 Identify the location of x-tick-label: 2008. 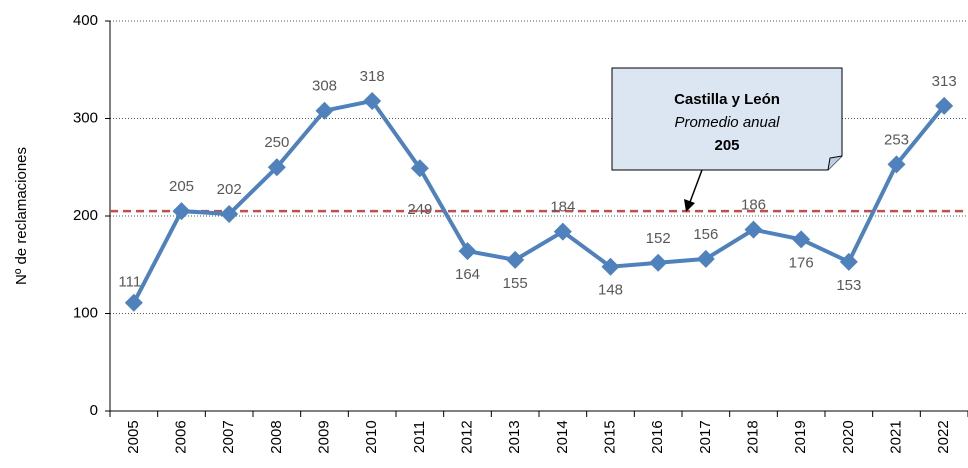
(276, 436).